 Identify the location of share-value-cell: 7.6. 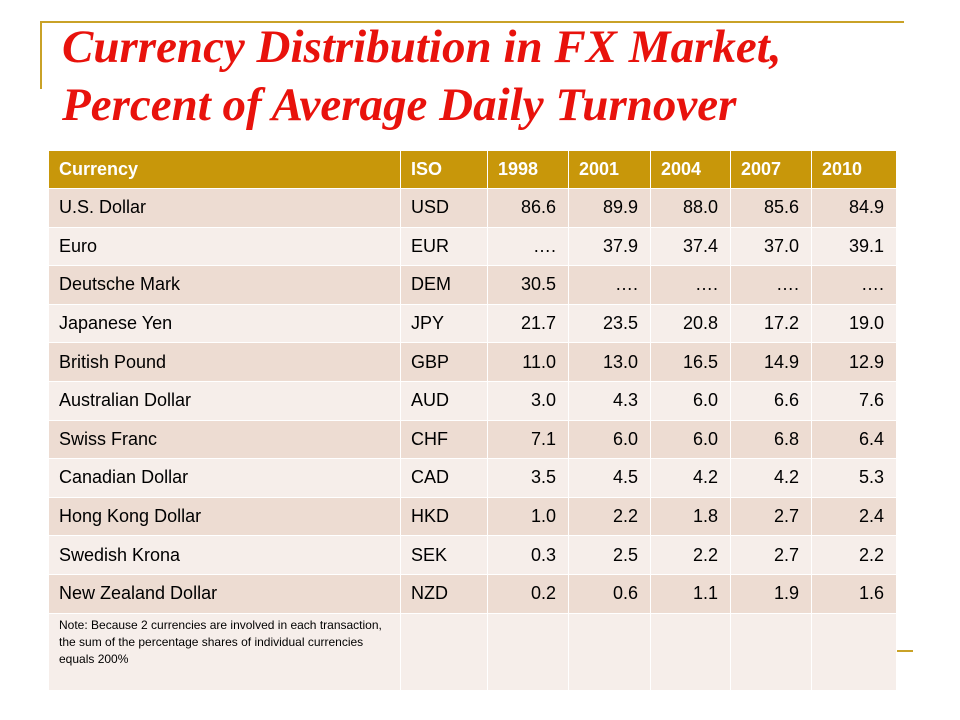
(854, 400).